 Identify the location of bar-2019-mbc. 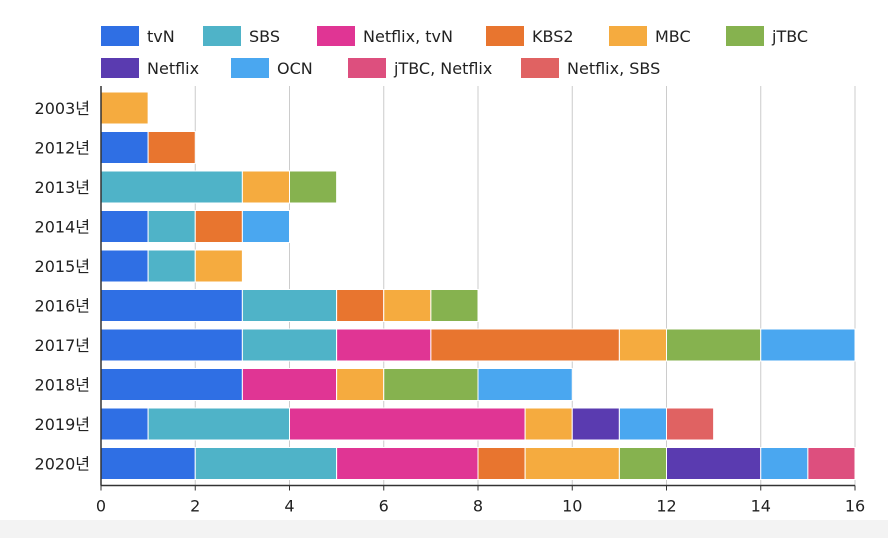
(548, 424).